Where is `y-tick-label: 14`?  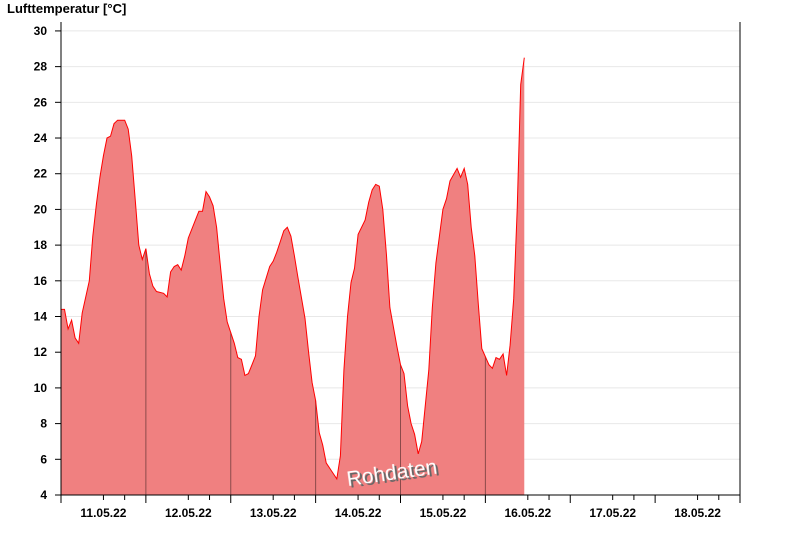
y-tick-label: 14 is located at coordinates (41, 317).